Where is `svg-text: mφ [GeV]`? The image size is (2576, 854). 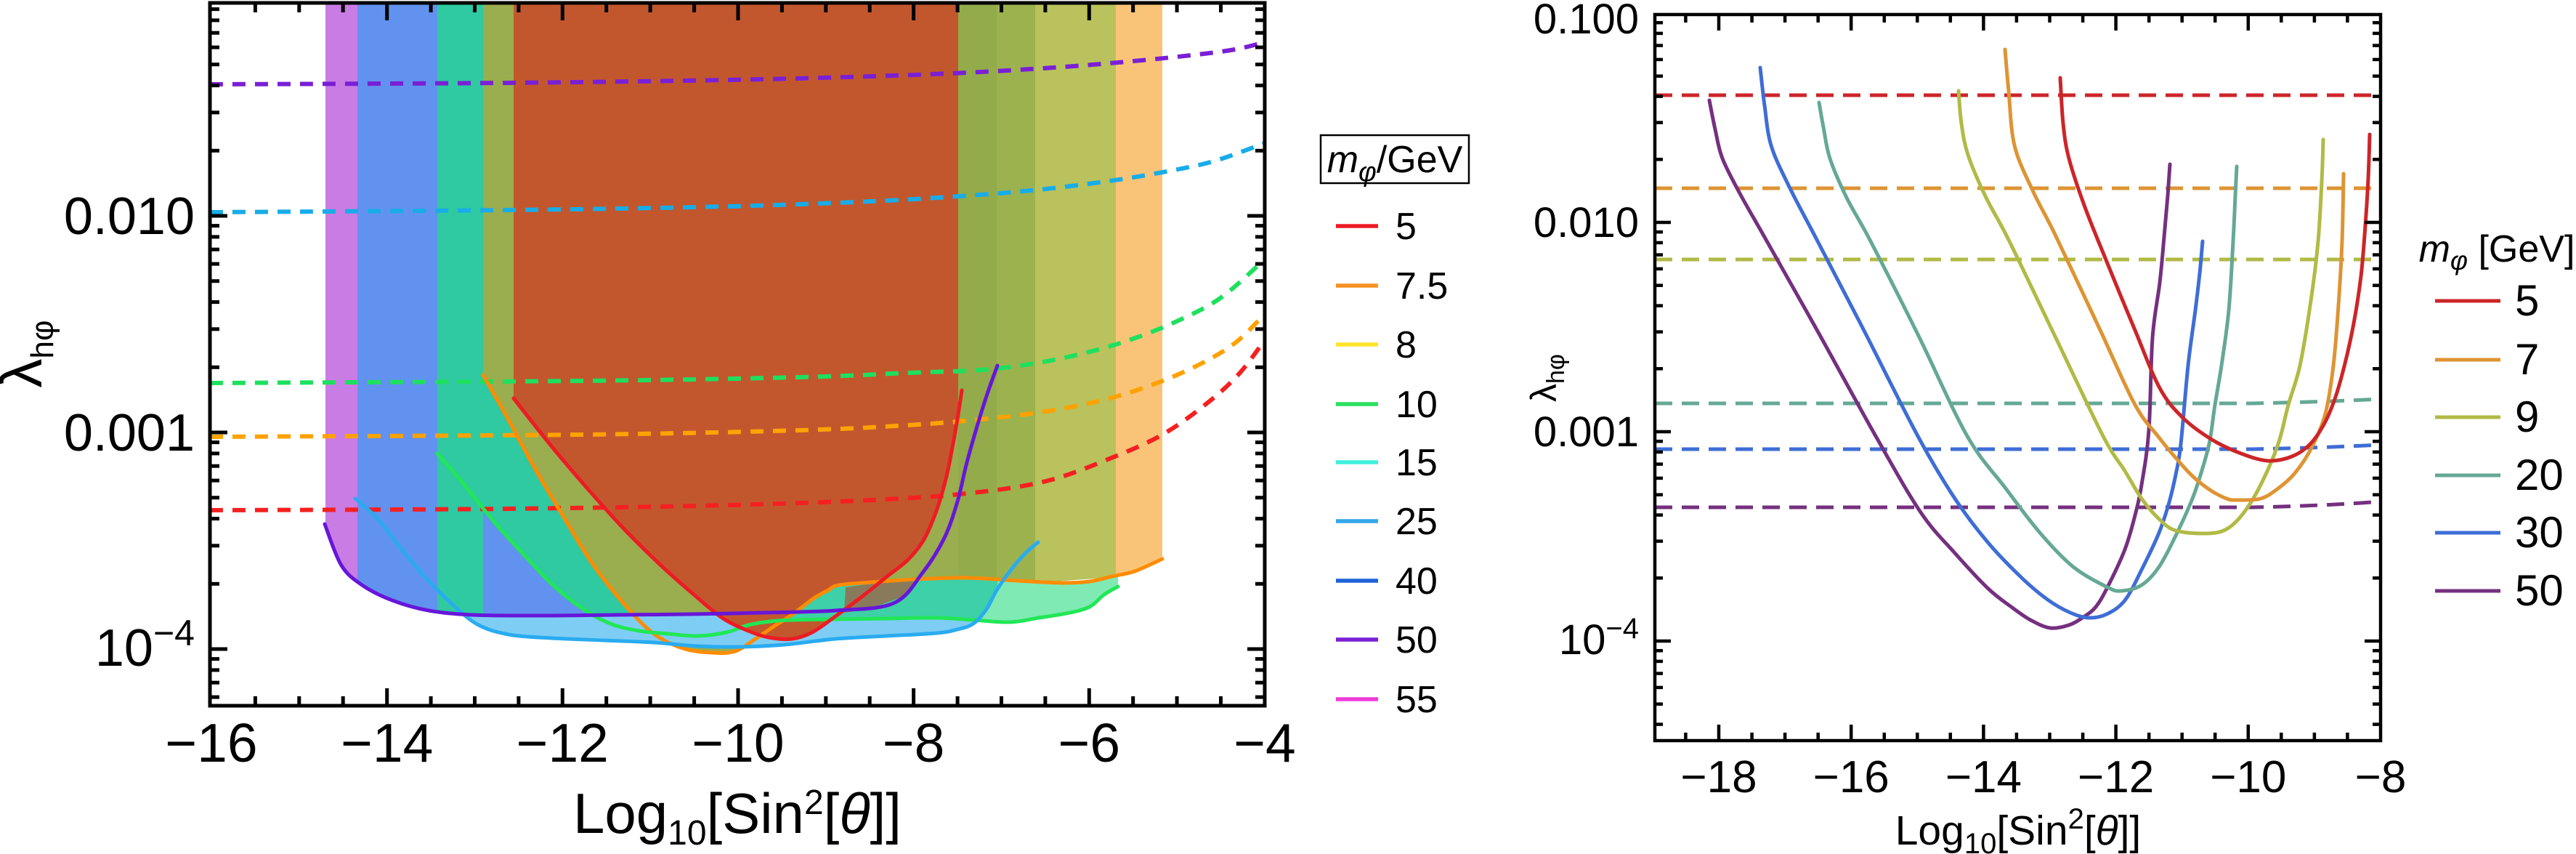 svg-text: mφ [GeV] is located at coordinates (2497, 251).